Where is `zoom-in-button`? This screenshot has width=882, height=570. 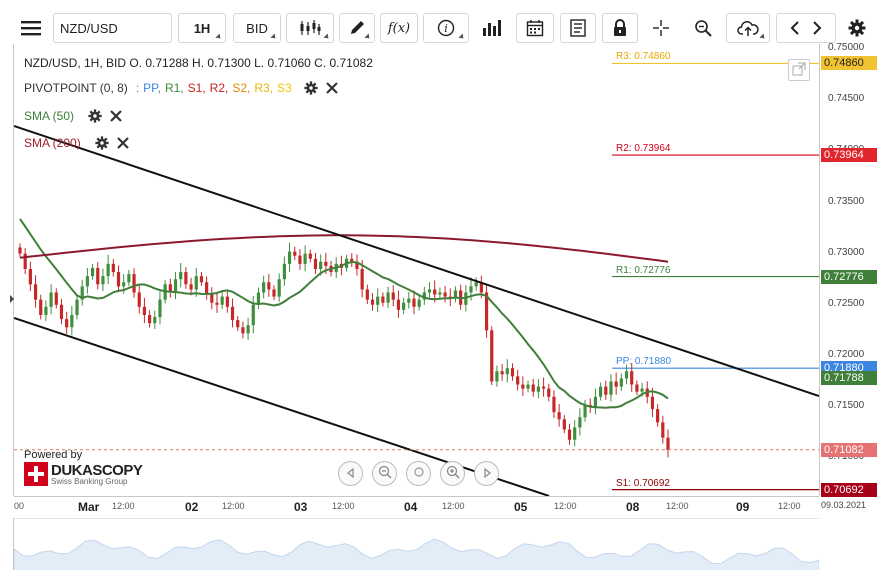
zoom-in-button is located at coordinates (452, 473).